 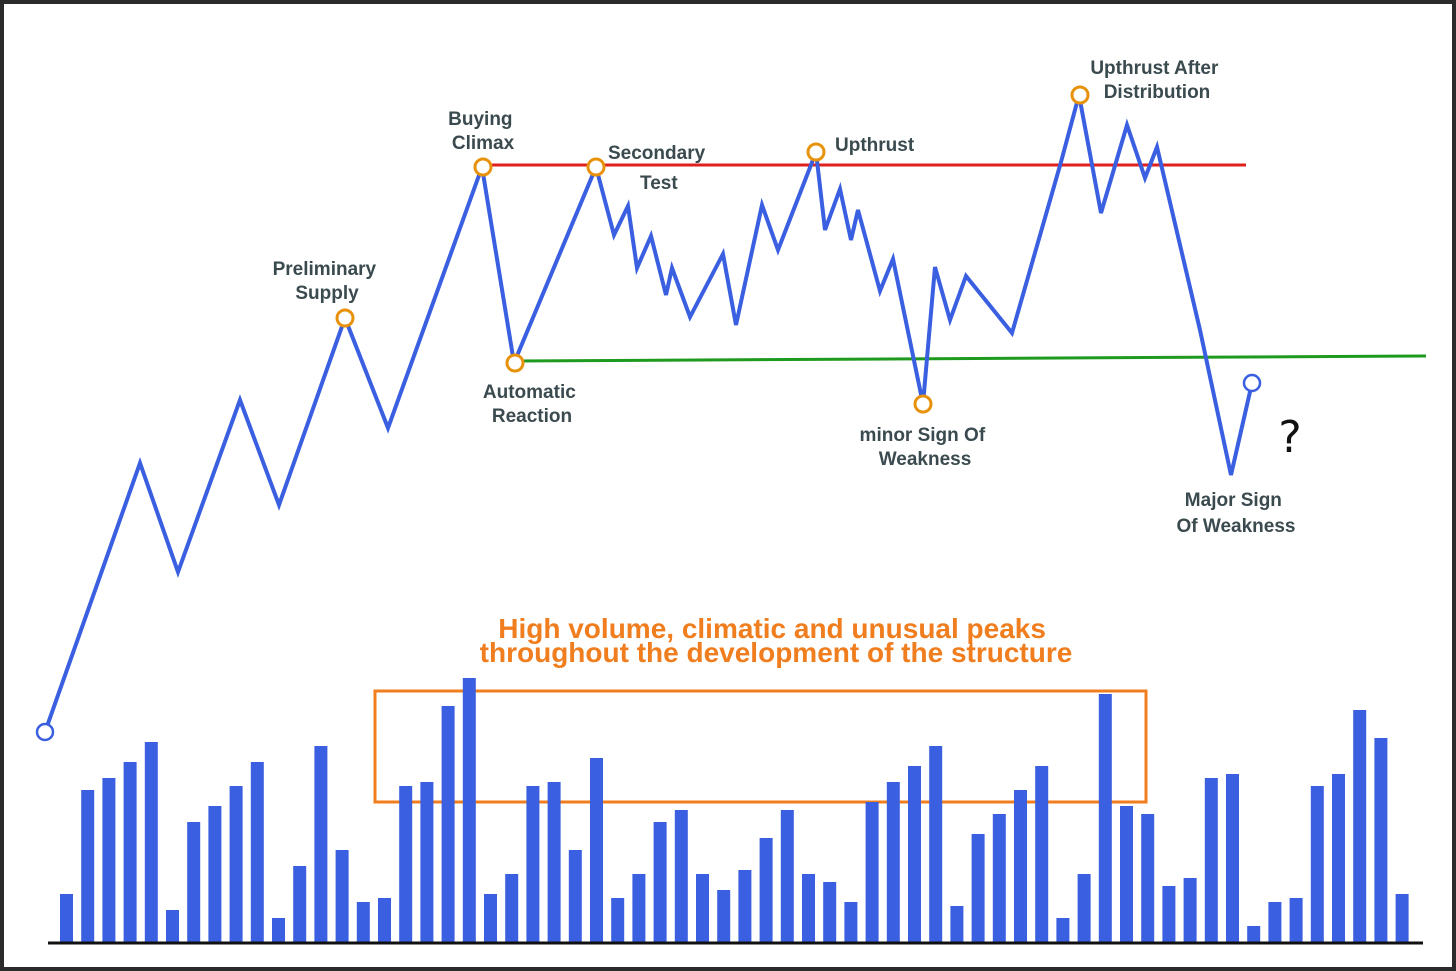 What do you see at coordinates (923, 404) in the screenshot?
I see `minor-sow-marker` at bounding box center [923, 404].